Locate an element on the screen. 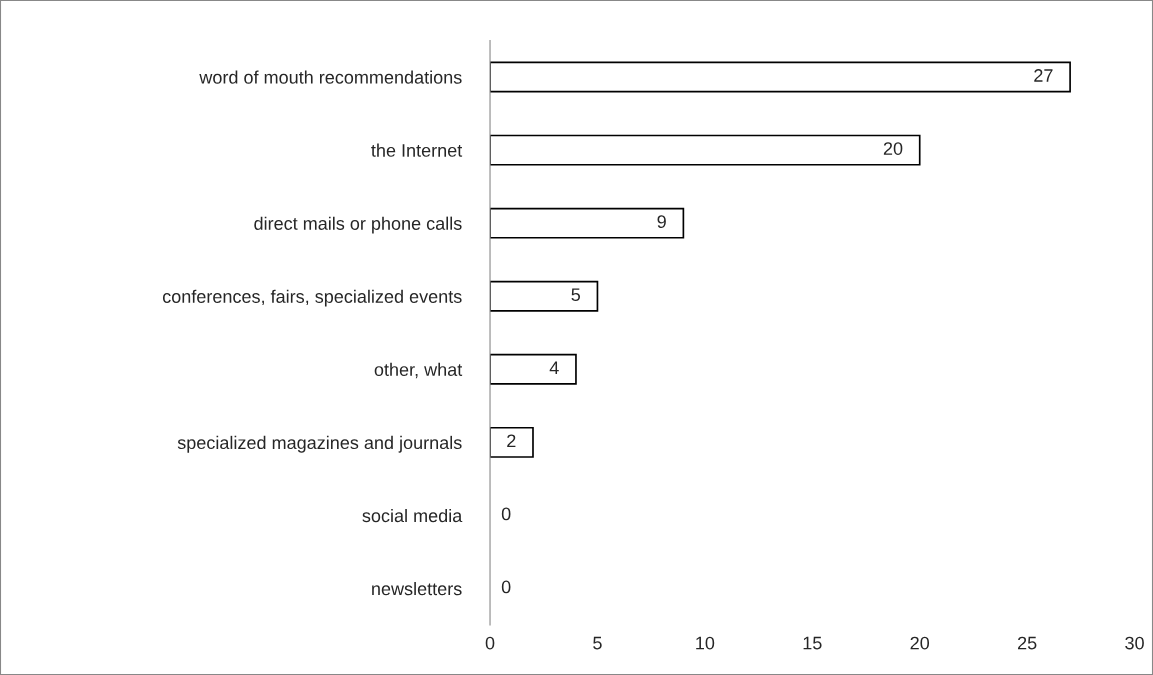  data-label: 5 is located at coordinates (576, 295).